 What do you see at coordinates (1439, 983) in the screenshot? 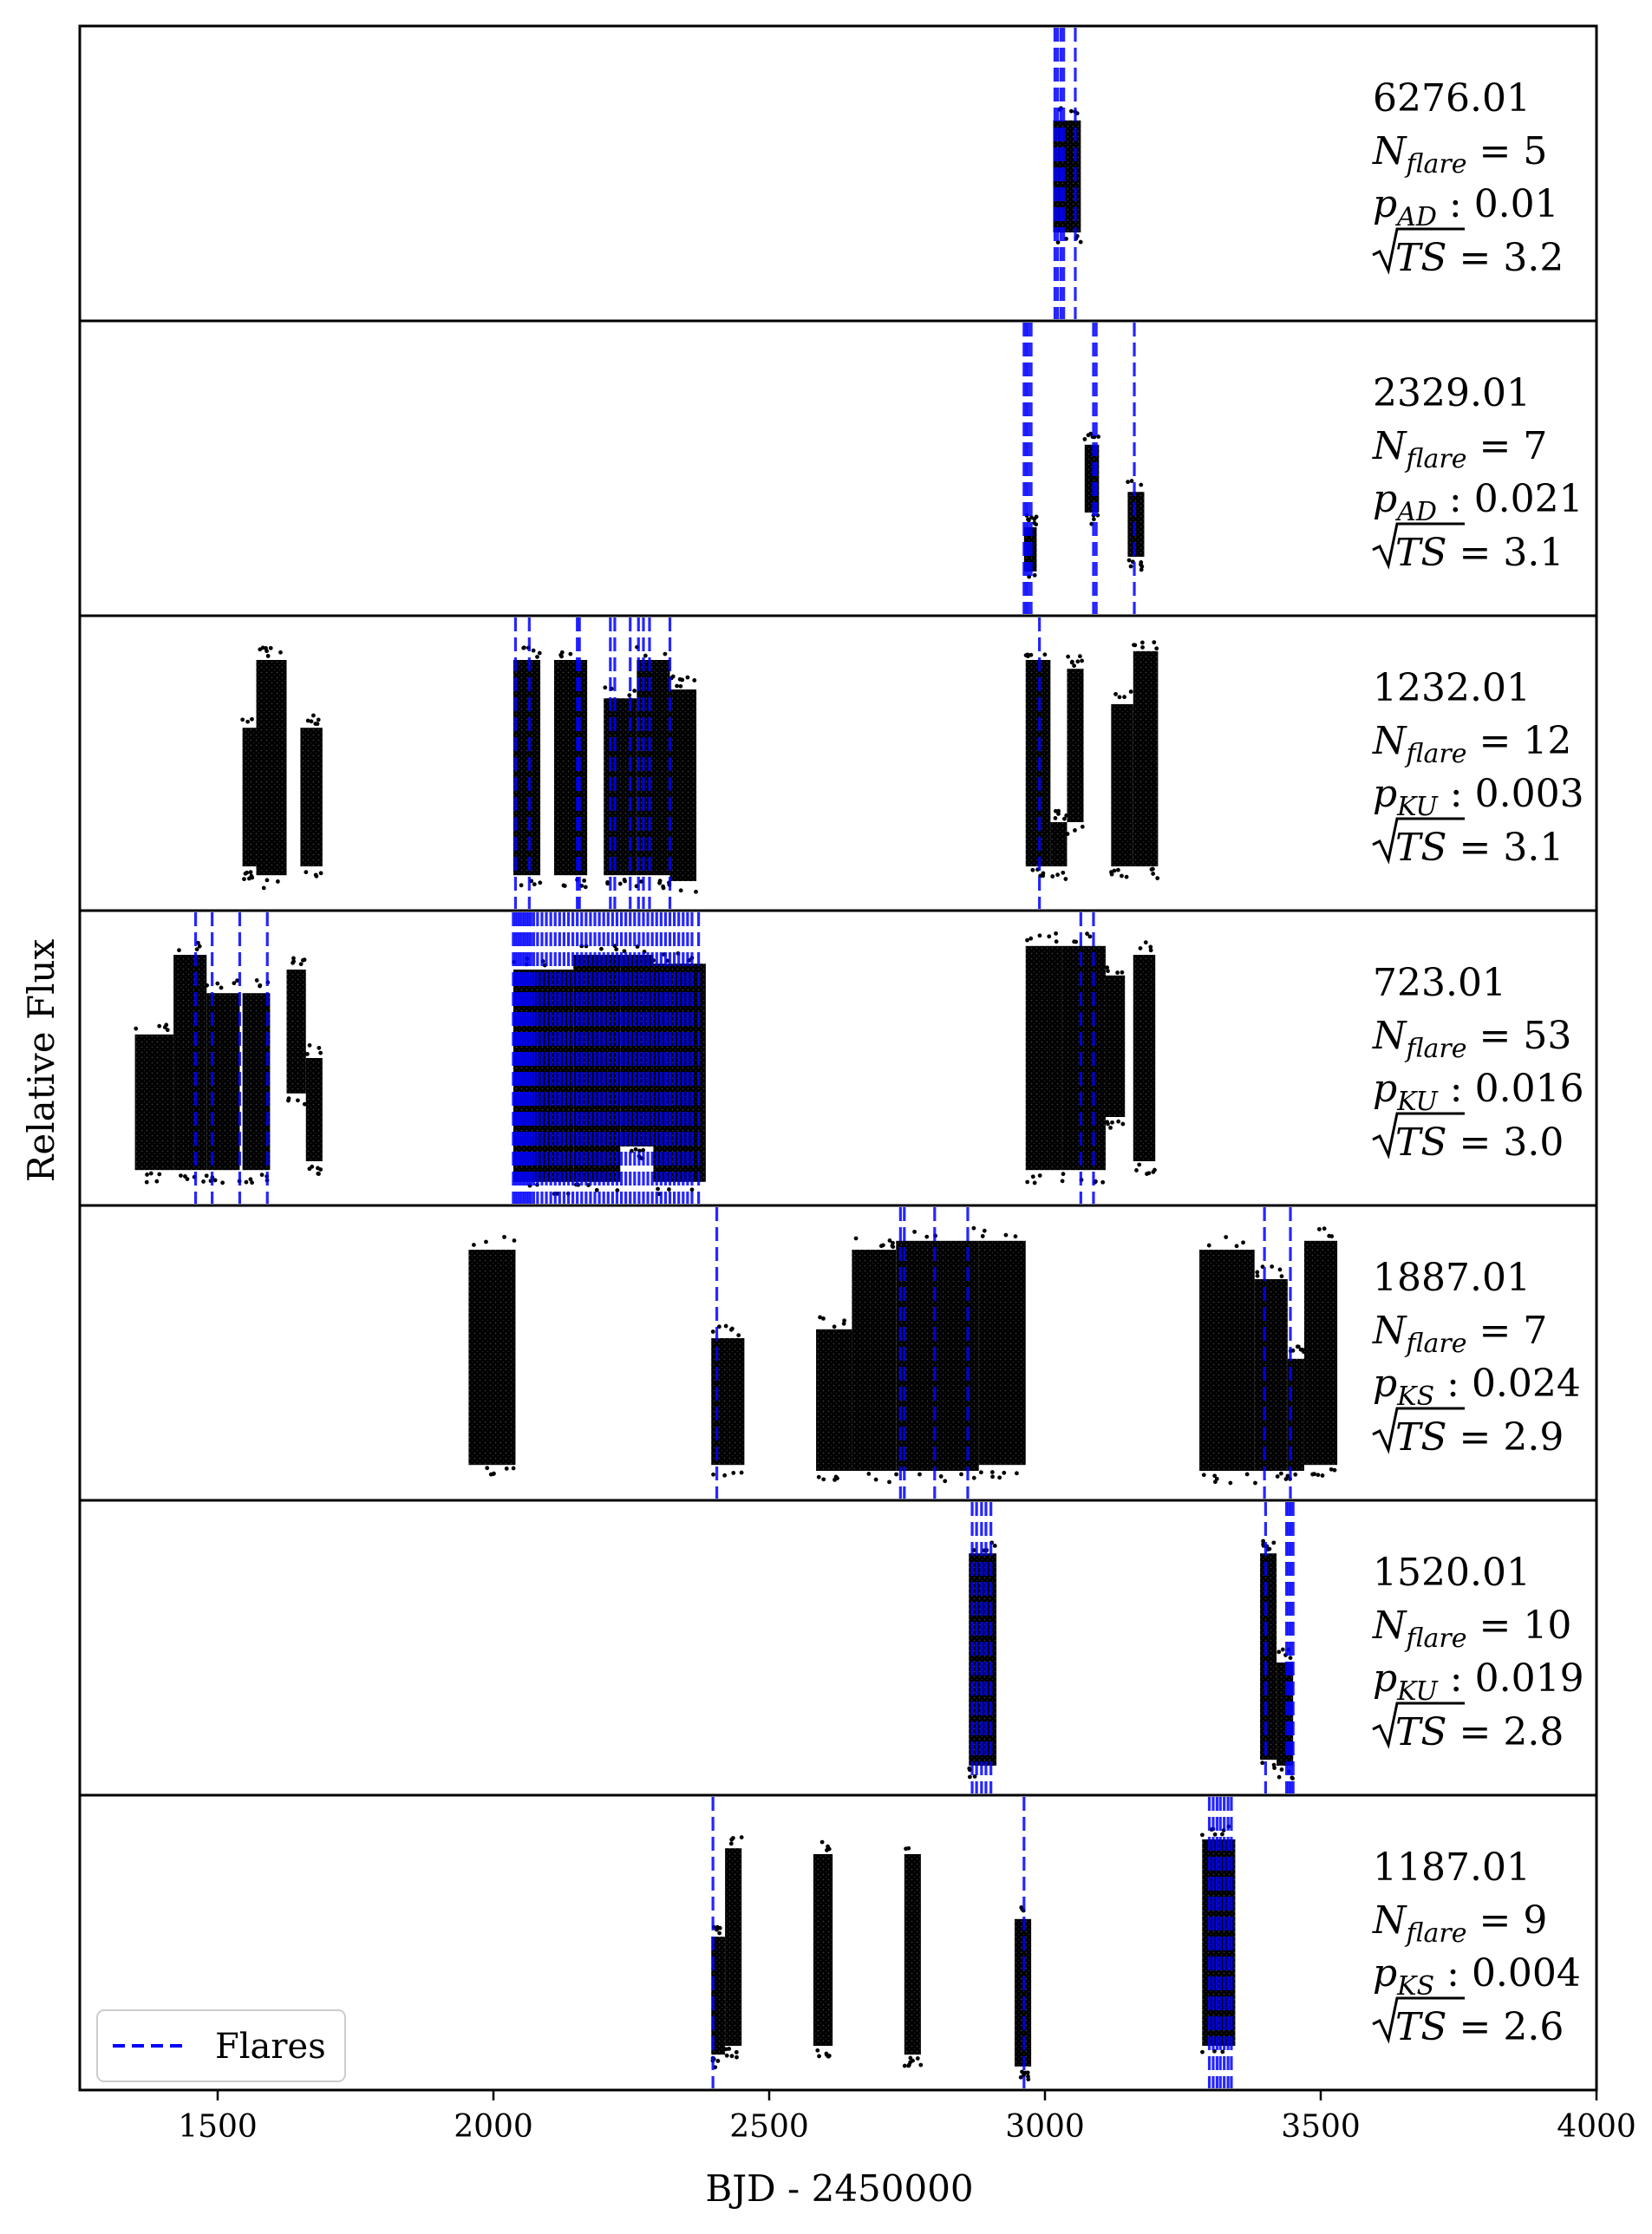
I see `panel-id: 723.01` at bounding box center [1439, 983].